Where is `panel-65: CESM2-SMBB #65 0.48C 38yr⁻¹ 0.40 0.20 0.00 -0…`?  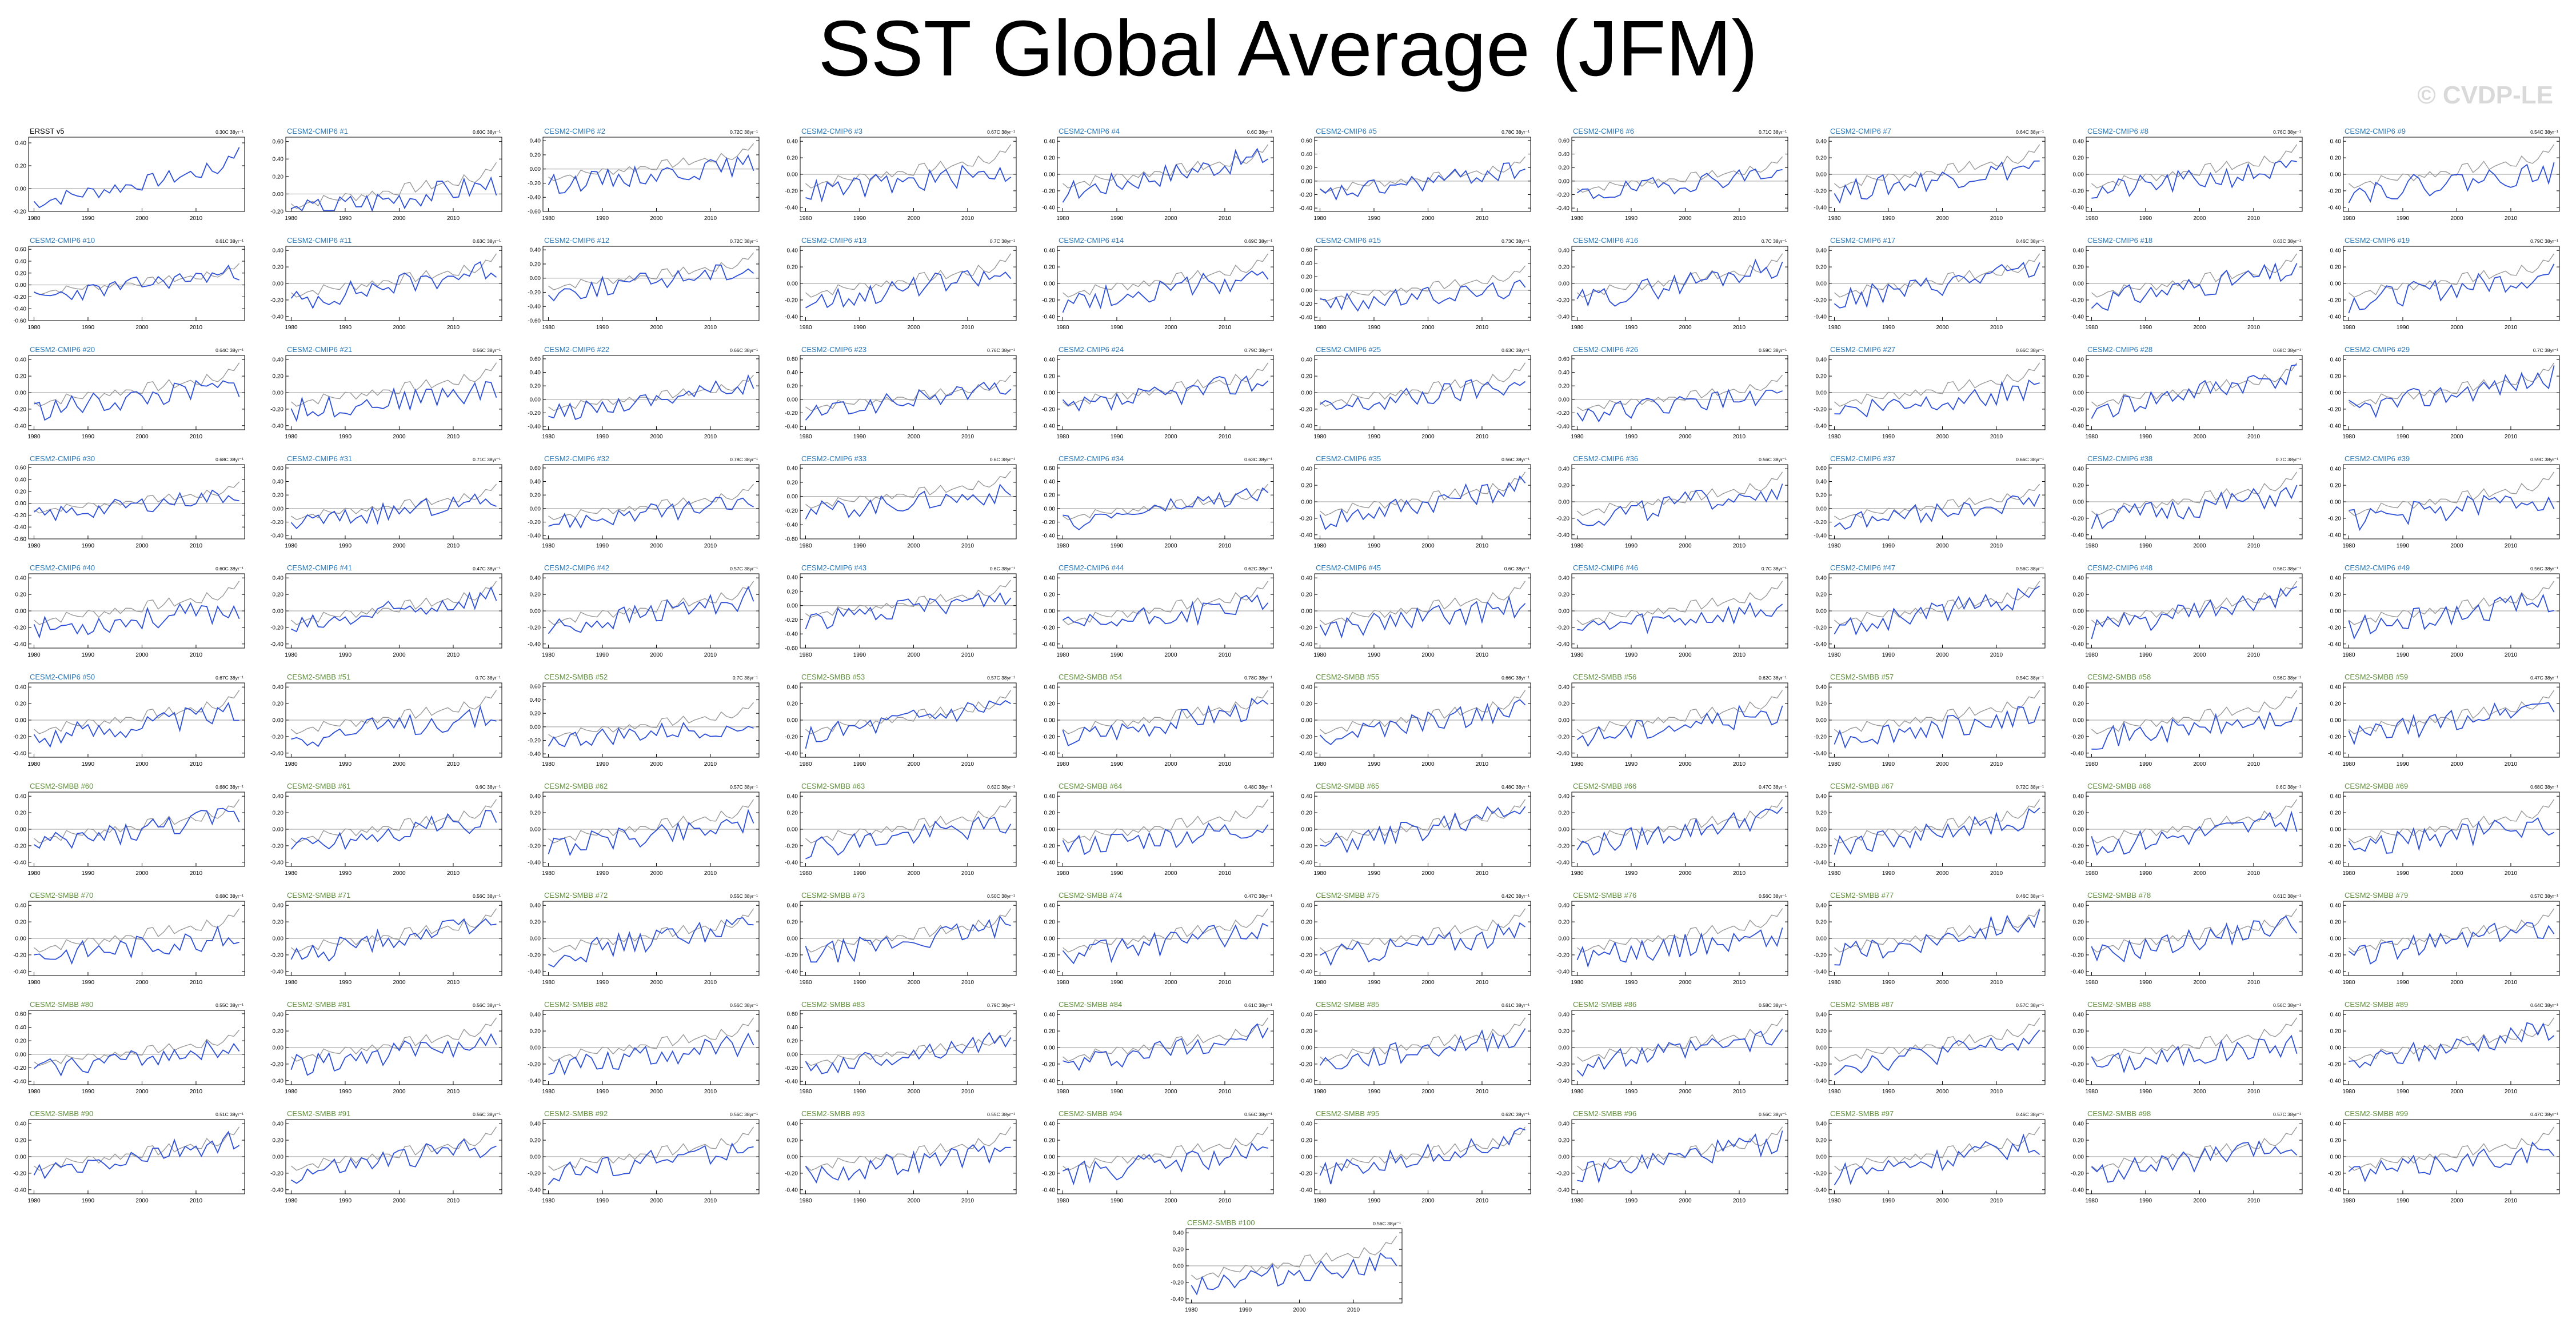 panel-65: CESM2-SMBB #65 0.48C 38yr⁻¹ 0.40 0.20 0.00 -0… is located at coordinates (1415, 829).